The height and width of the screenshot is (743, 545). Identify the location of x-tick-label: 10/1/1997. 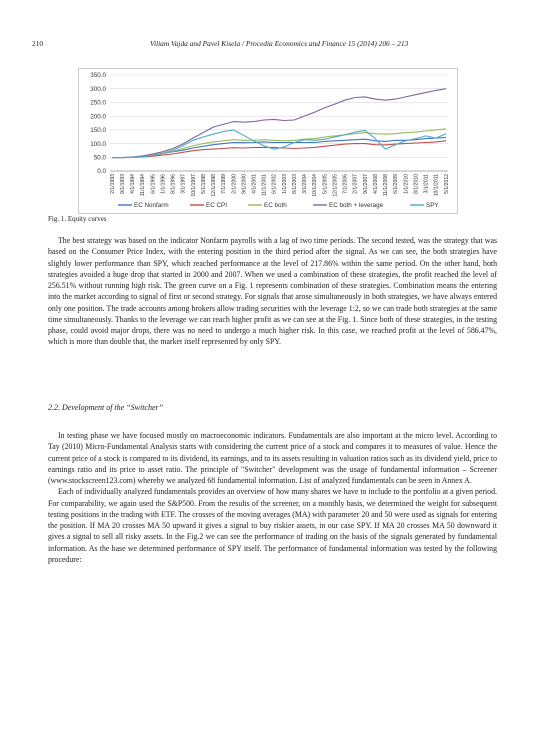
(194, 185).